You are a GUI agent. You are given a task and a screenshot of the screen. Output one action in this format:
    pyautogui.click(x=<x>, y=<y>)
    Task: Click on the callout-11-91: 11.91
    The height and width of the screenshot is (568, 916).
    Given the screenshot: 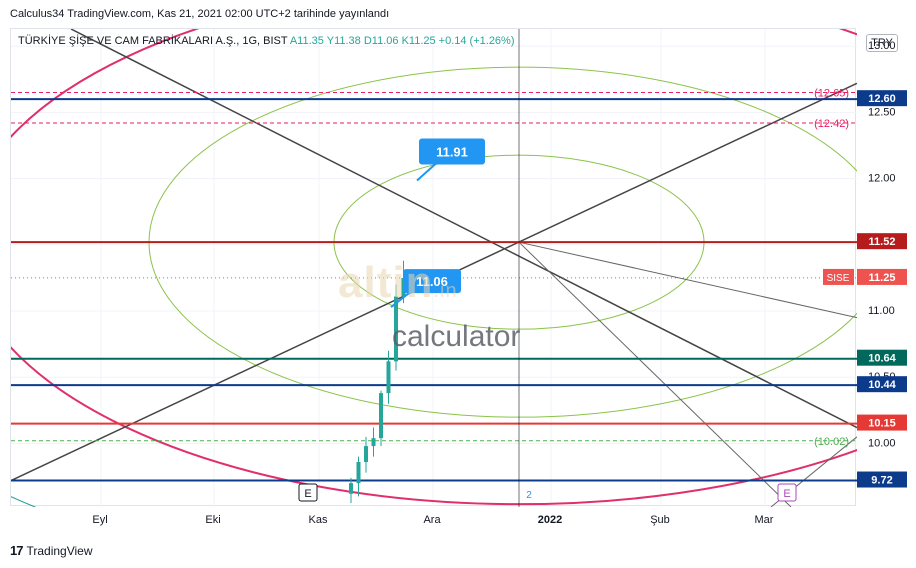 What is the action you would take?
    pyautogui.click(x=450, y=160)
    